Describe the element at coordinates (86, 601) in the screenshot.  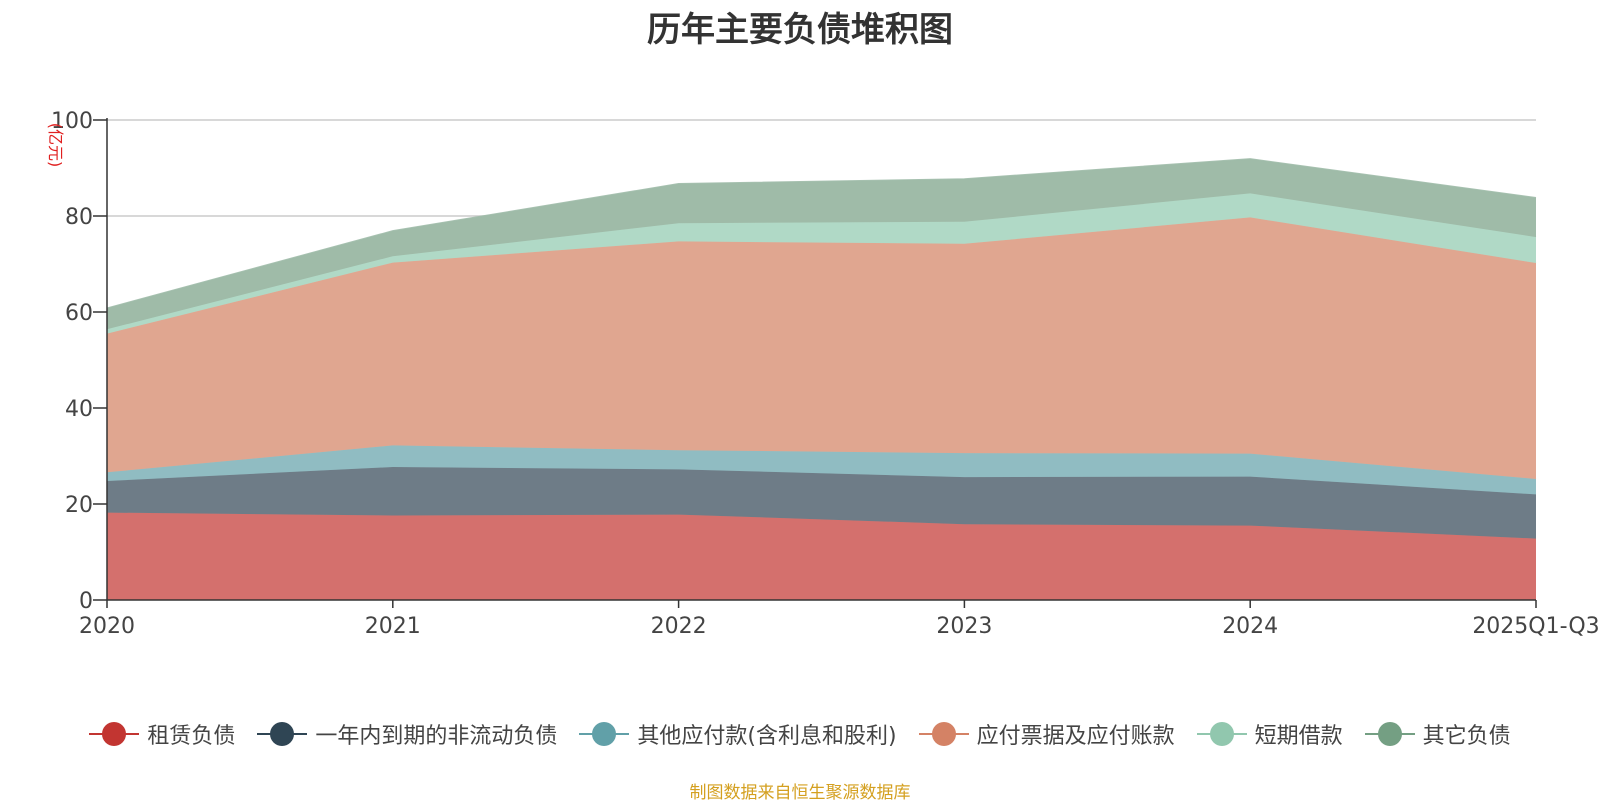
I see `y-tick-label-0: 0` at that location.